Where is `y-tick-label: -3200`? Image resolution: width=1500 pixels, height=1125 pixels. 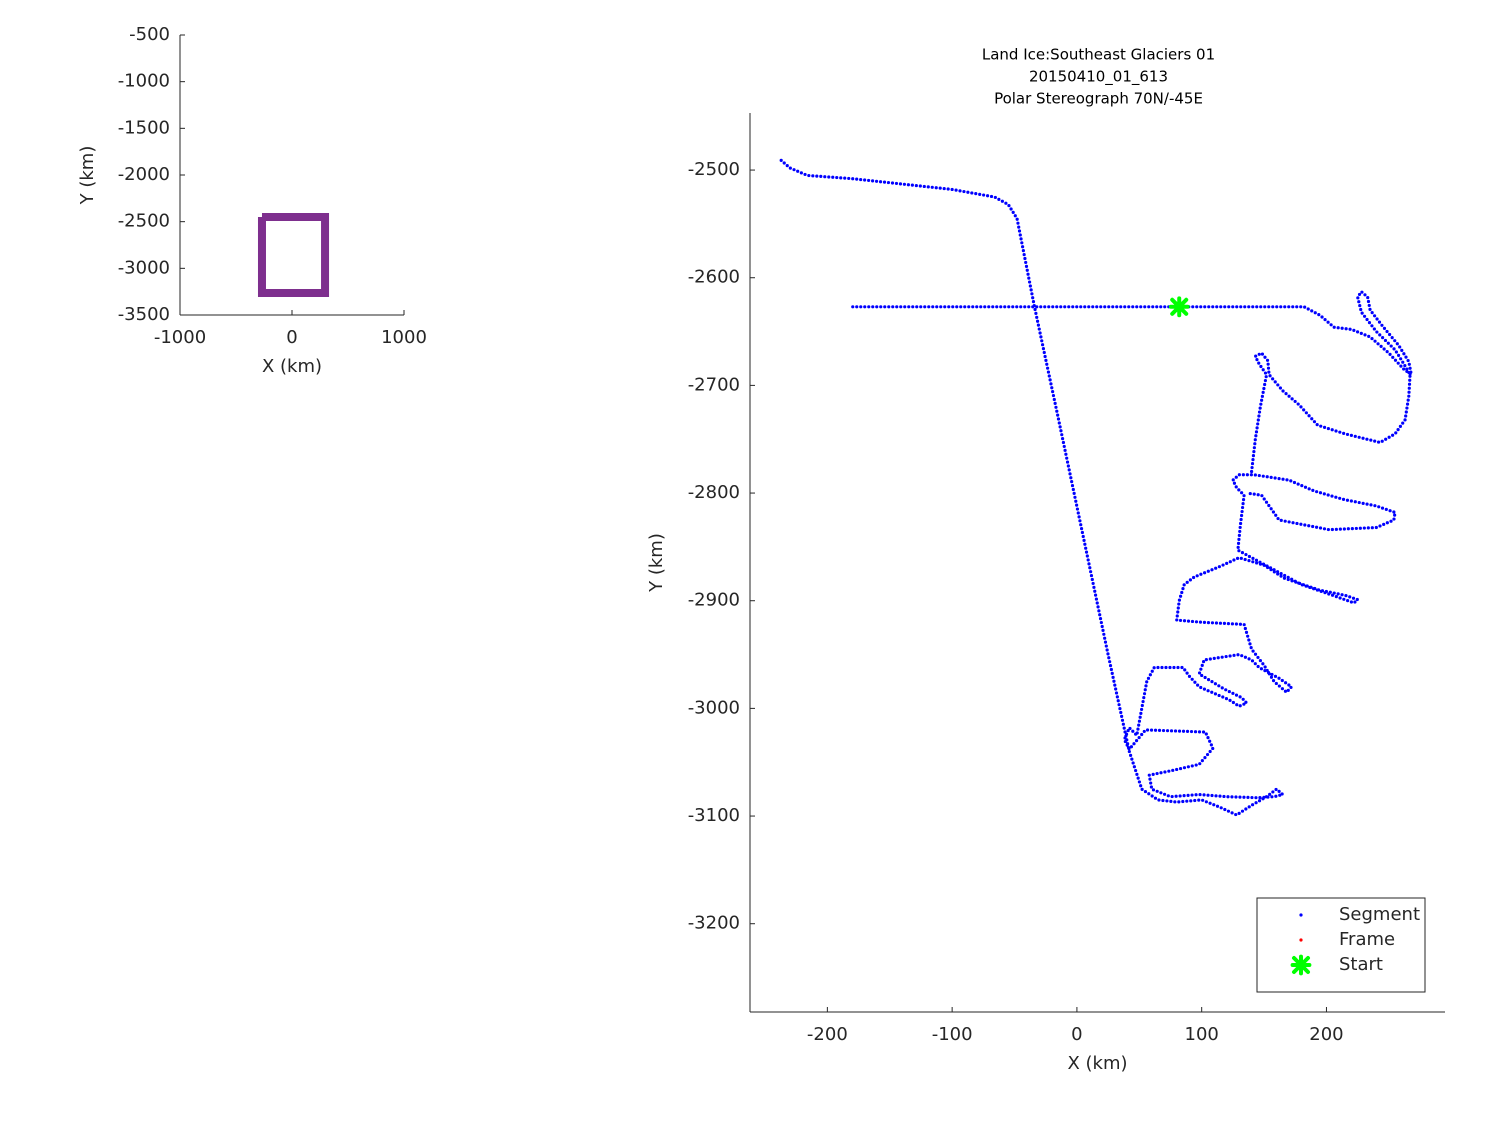
y-tick-label: -3200 is located at coordinates (714, 923).